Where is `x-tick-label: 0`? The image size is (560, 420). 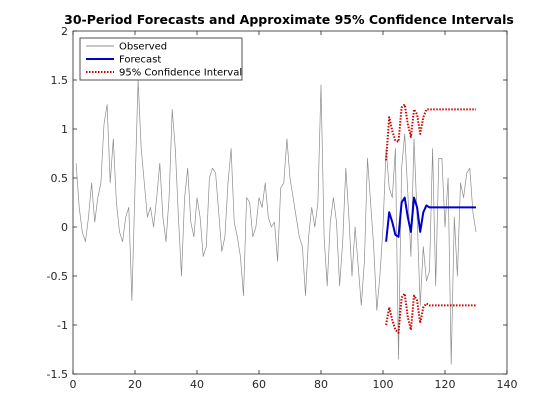 x-tick-label: 0 is located at coordinates (73, 384).